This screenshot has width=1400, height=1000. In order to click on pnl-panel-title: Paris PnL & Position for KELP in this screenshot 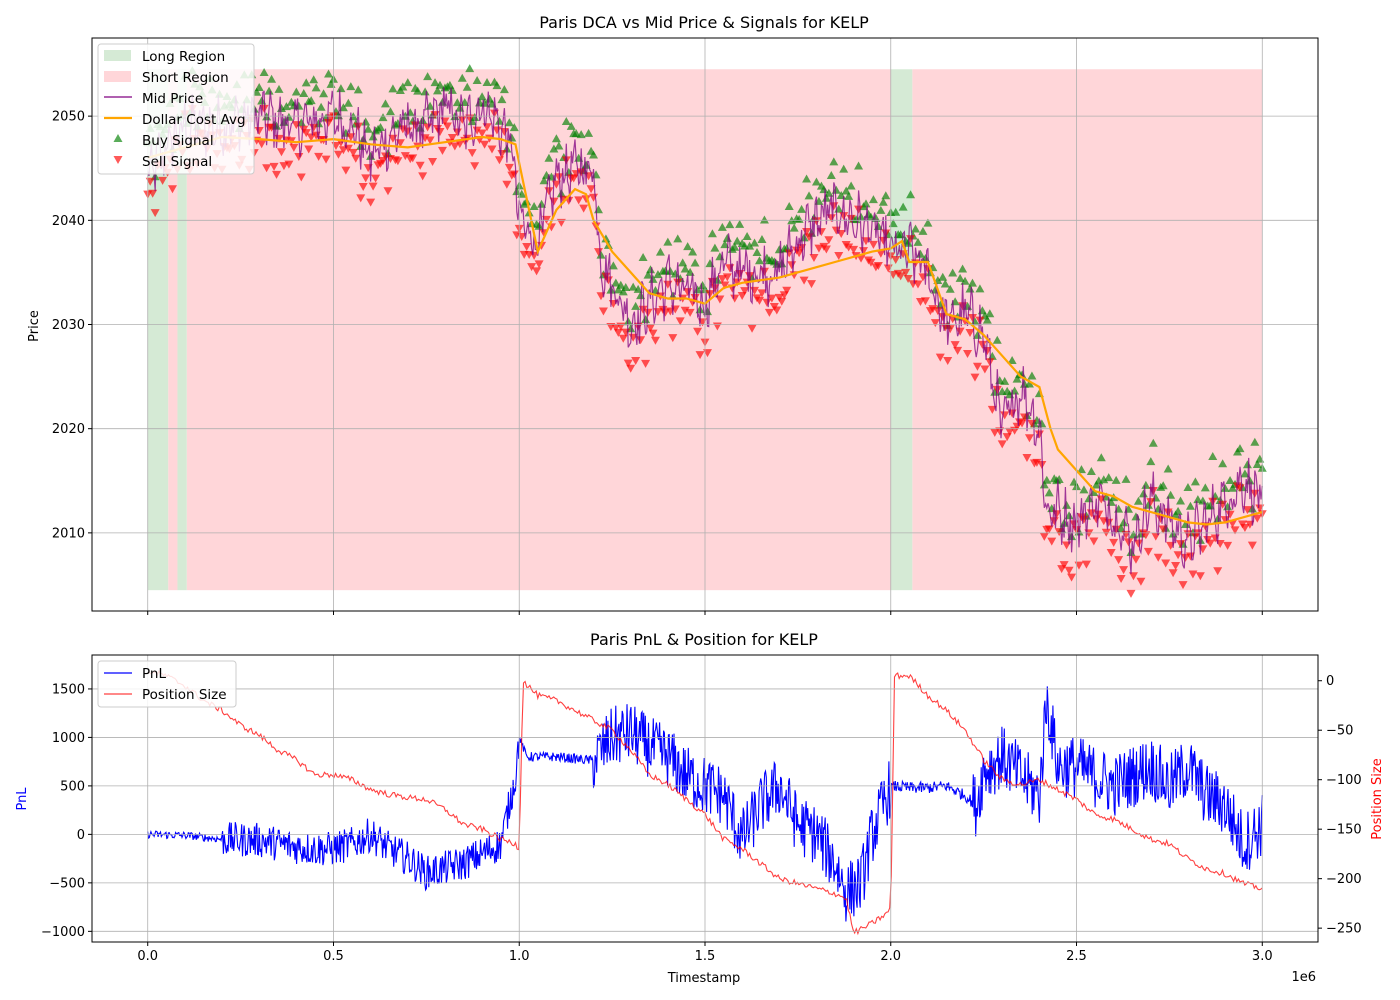, I will do `click(704, 639)`.